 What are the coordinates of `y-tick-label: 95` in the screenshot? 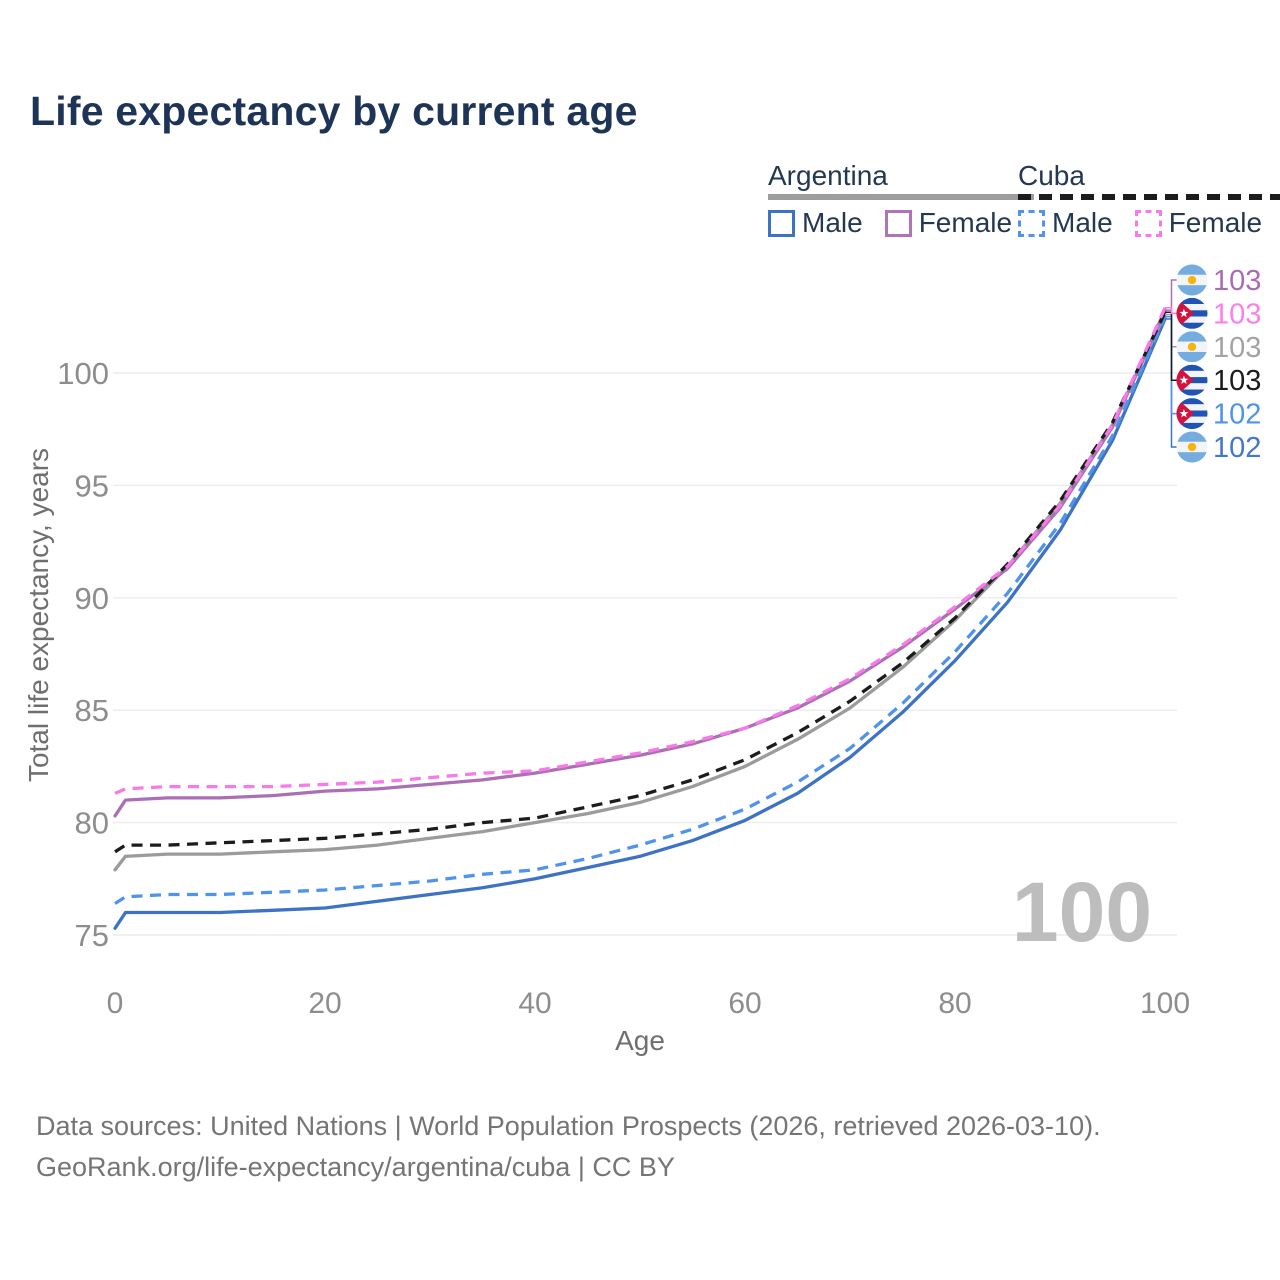 It's located at (92, 485).